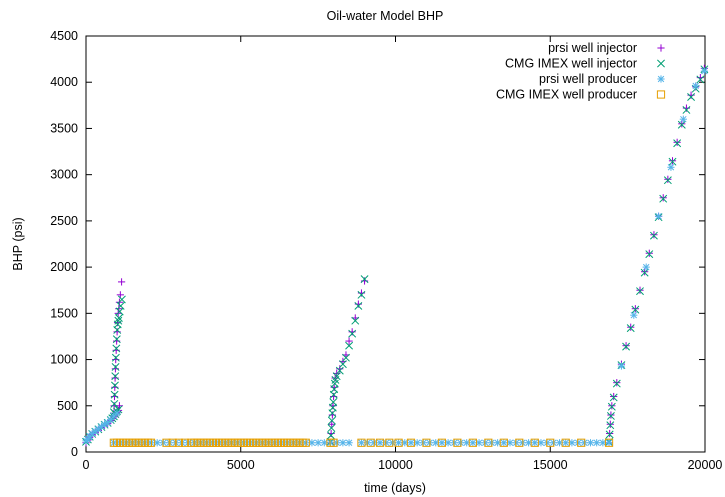 The image size is (725, 497). Describe the element at coordinates (64, 313) in the screenshot. I see `y-tick-label: 1500` at that location.